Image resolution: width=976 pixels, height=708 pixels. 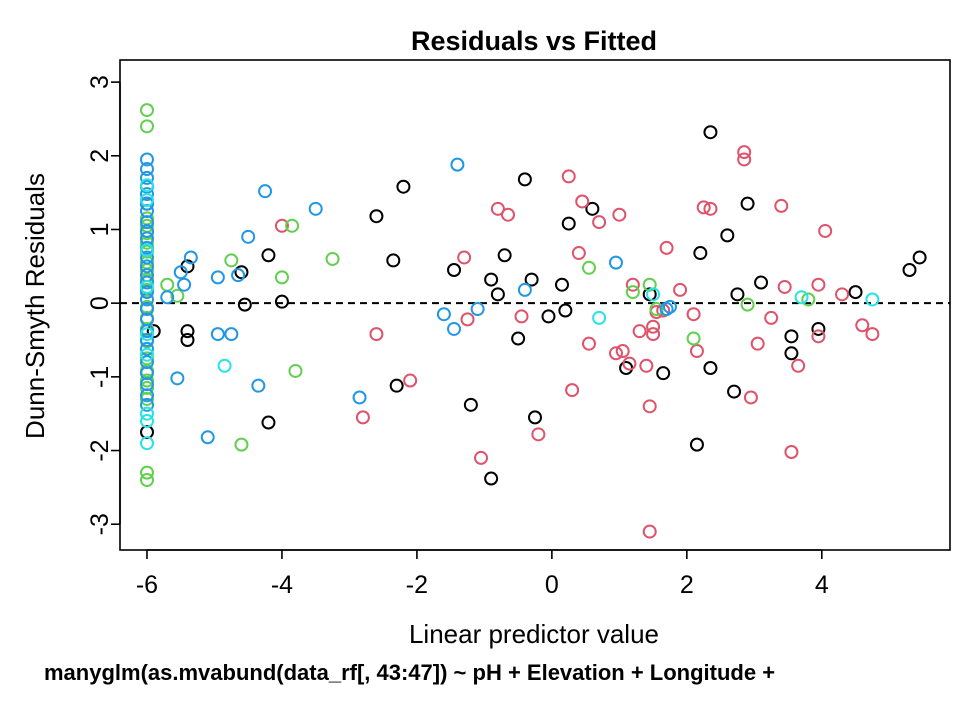 I want to click on x-tick-label: -6, so click(x=147, y=585).